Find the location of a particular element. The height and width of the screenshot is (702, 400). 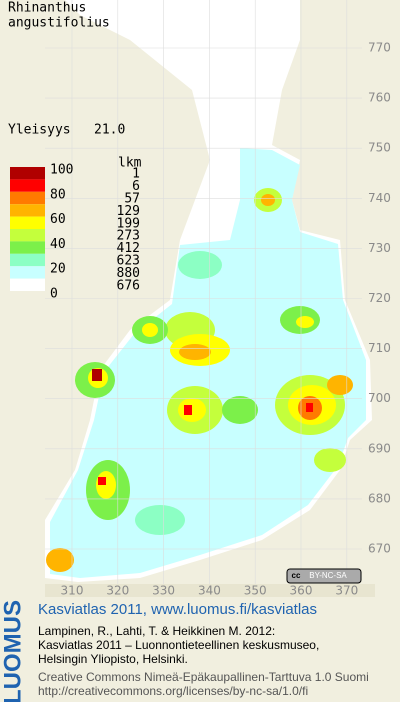

y-tick-label: 710 is located at coordinates (379, 348).